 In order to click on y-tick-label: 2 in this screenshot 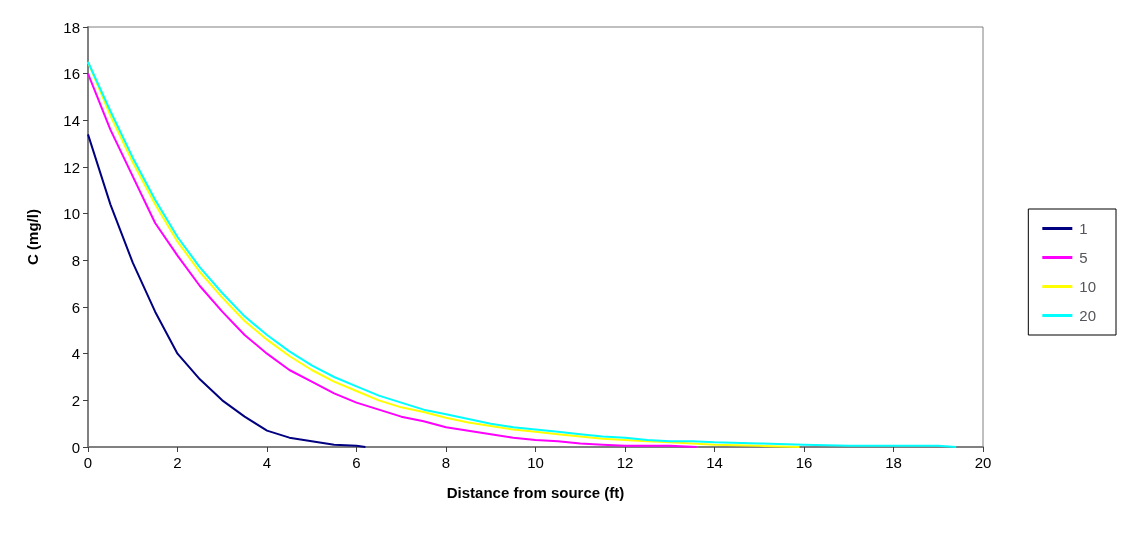, I will do `click(75, 400)`.